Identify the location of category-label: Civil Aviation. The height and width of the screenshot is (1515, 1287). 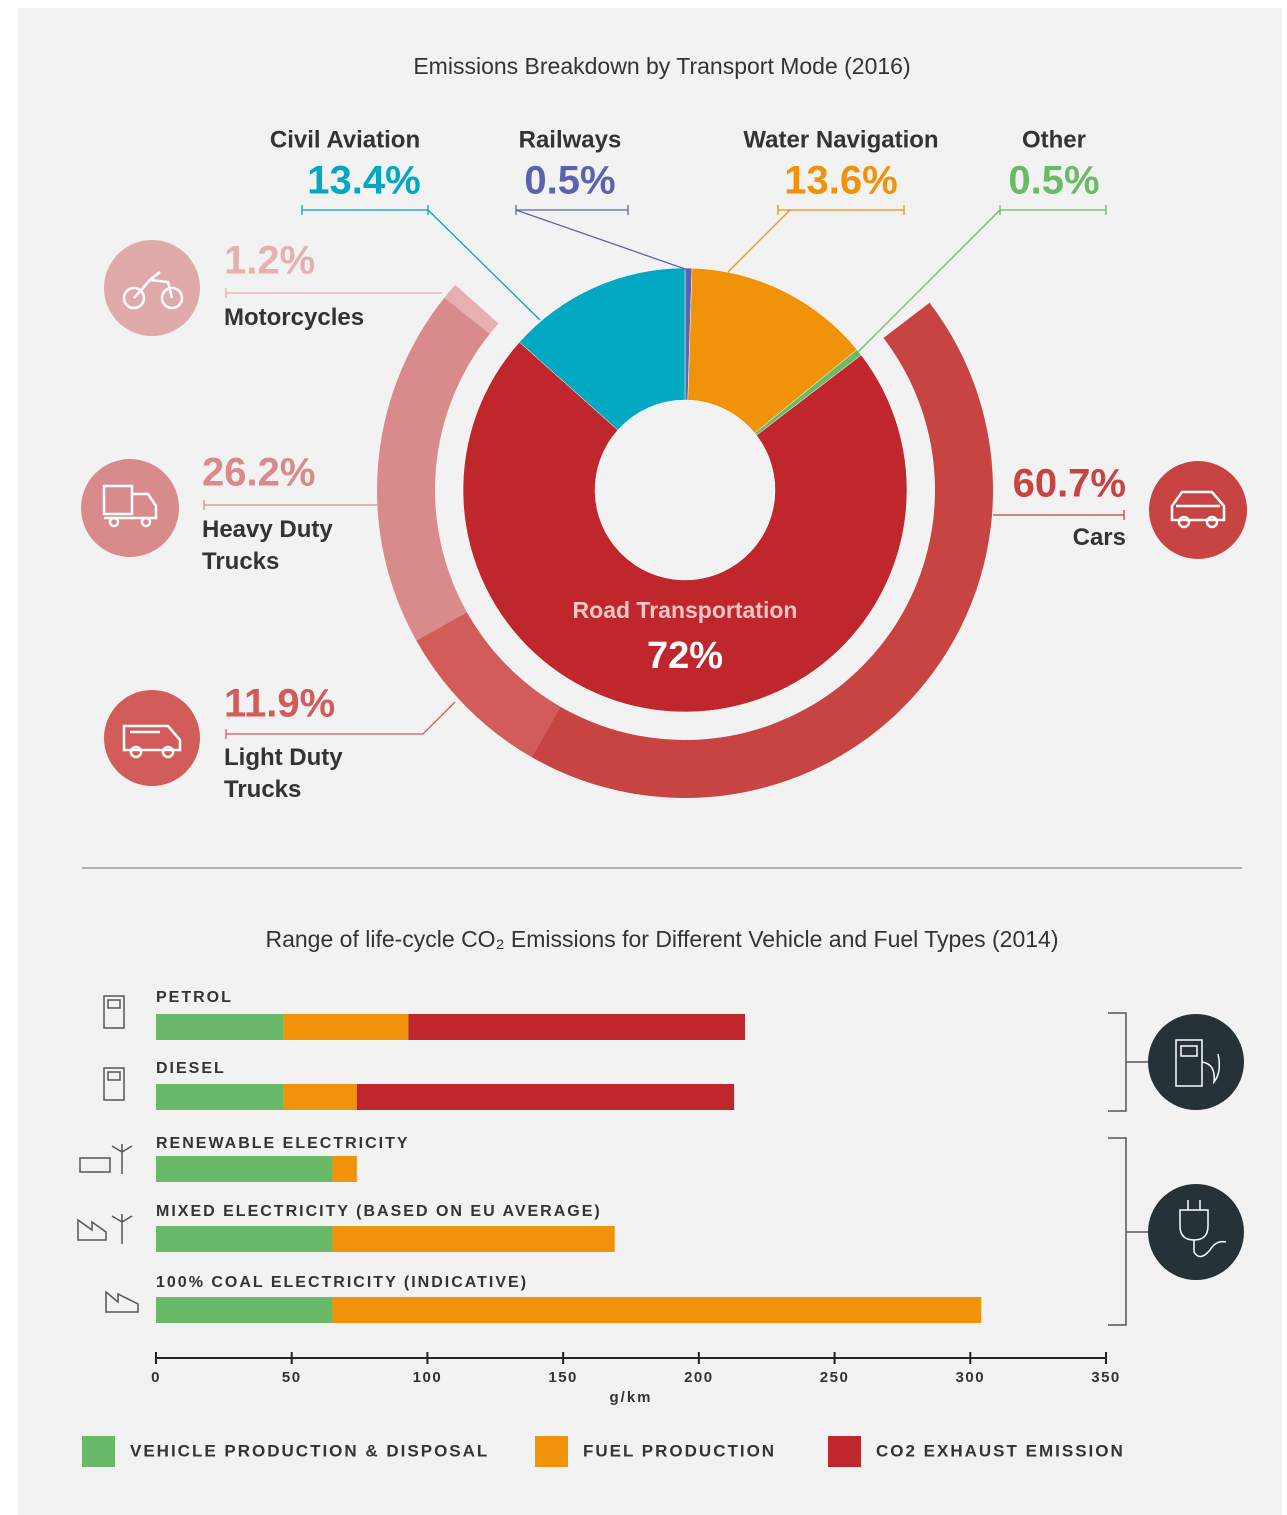
(345, 139).